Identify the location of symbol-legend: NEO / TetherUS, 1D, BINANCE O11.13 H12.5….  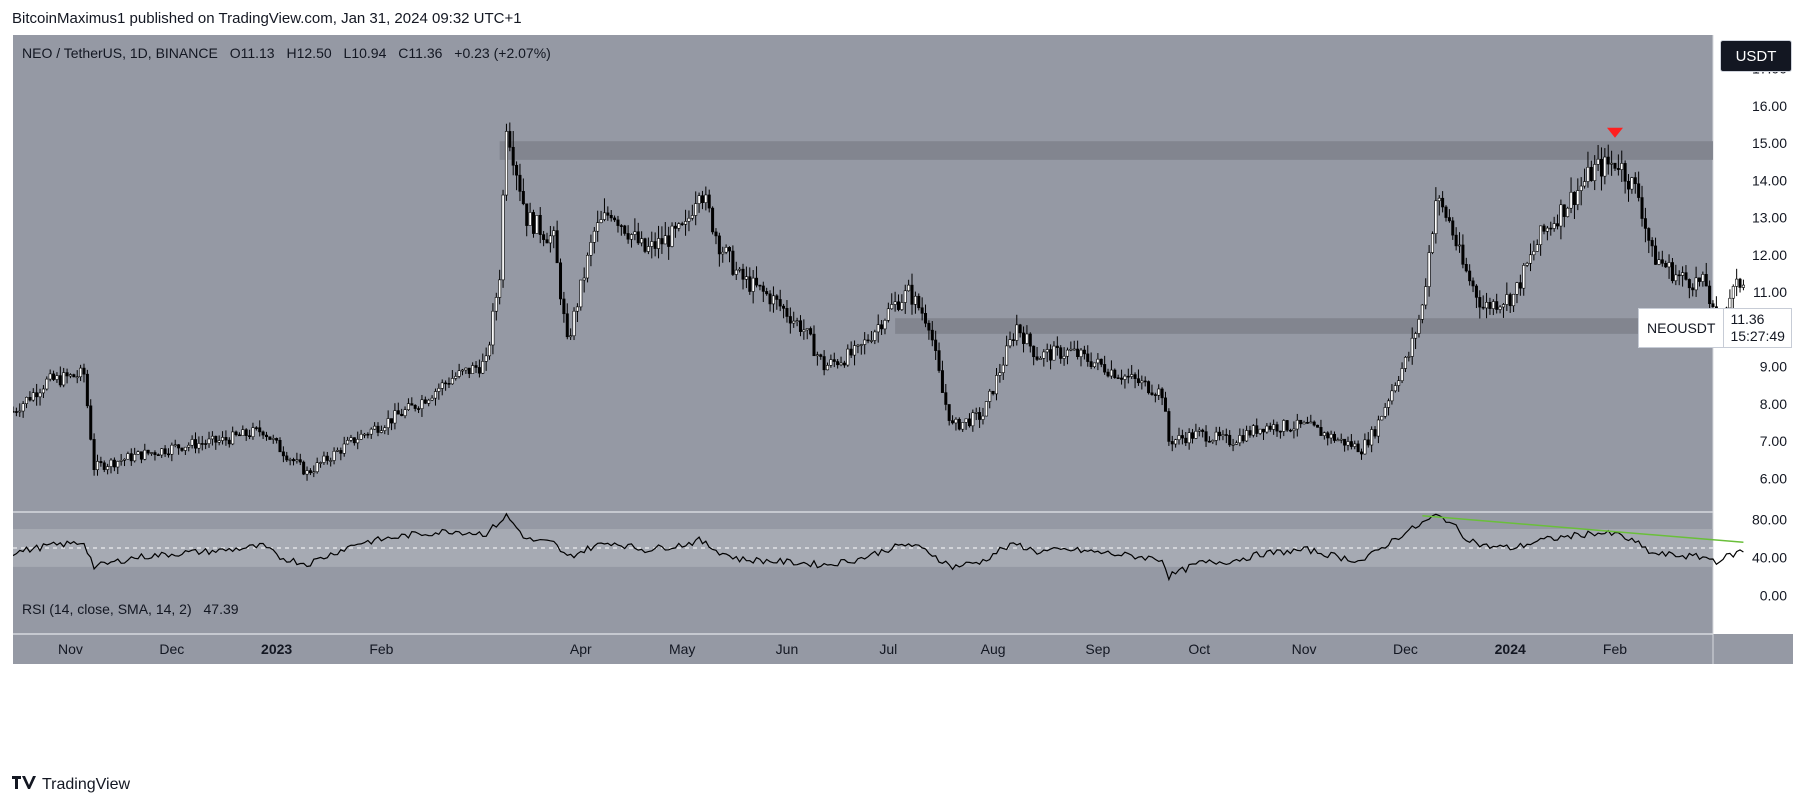
(286, 53).